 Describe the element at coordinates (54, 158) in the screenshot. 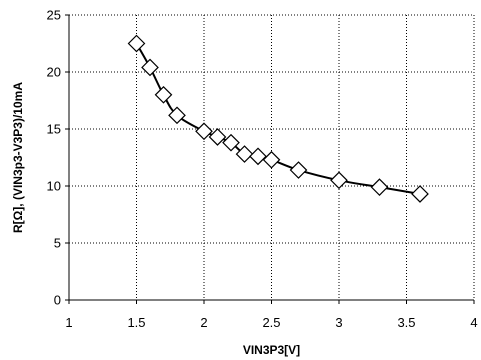

I see `y-tick-labels: 0 5 10 15 20 25` at that location.